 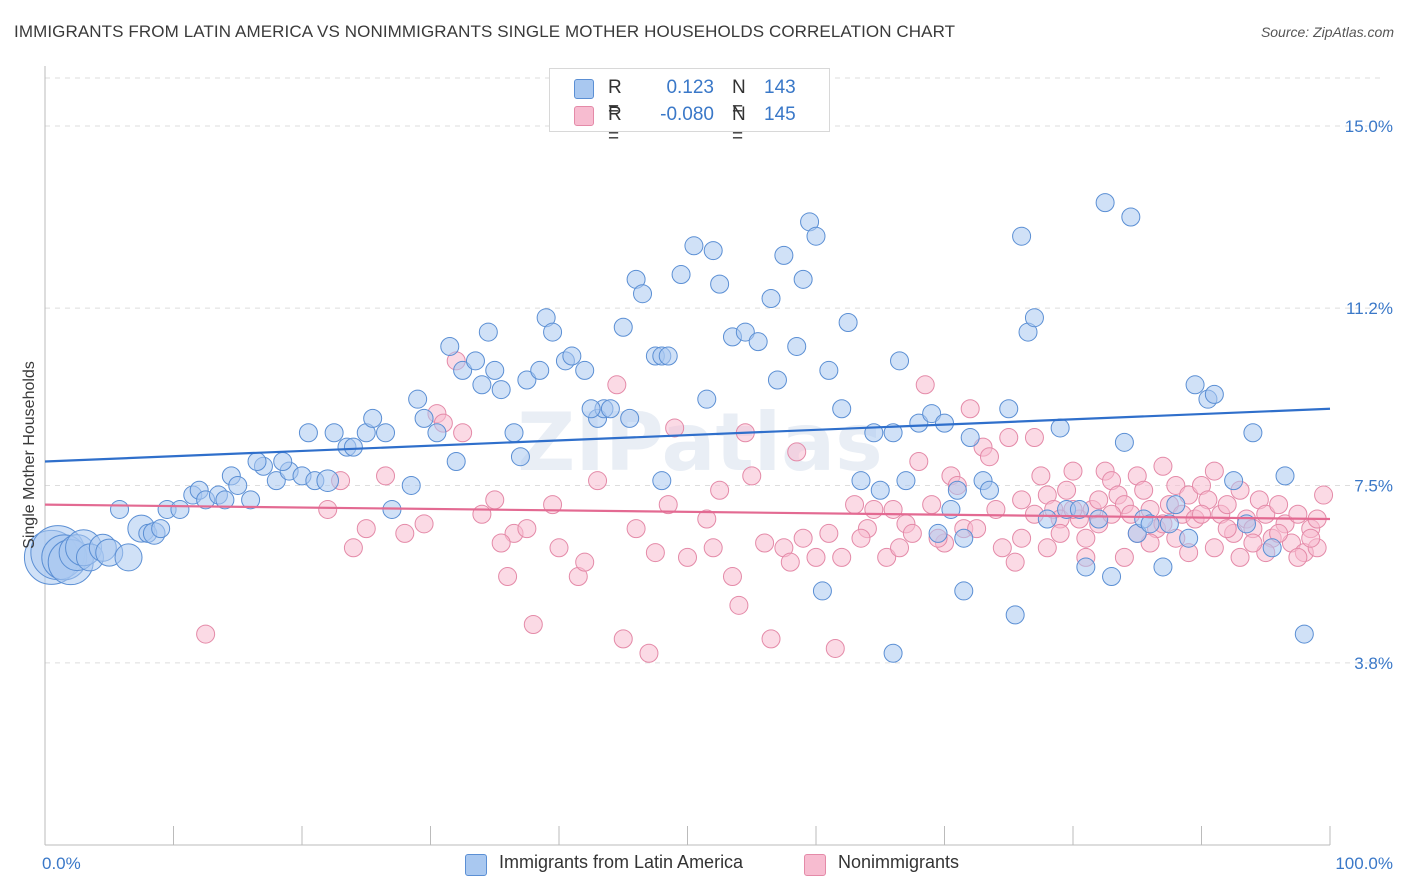 What do you see at coordinates (615, 98) in the screenshot?
I see `legend-r-label: R =` at bounding box center [615, 98].